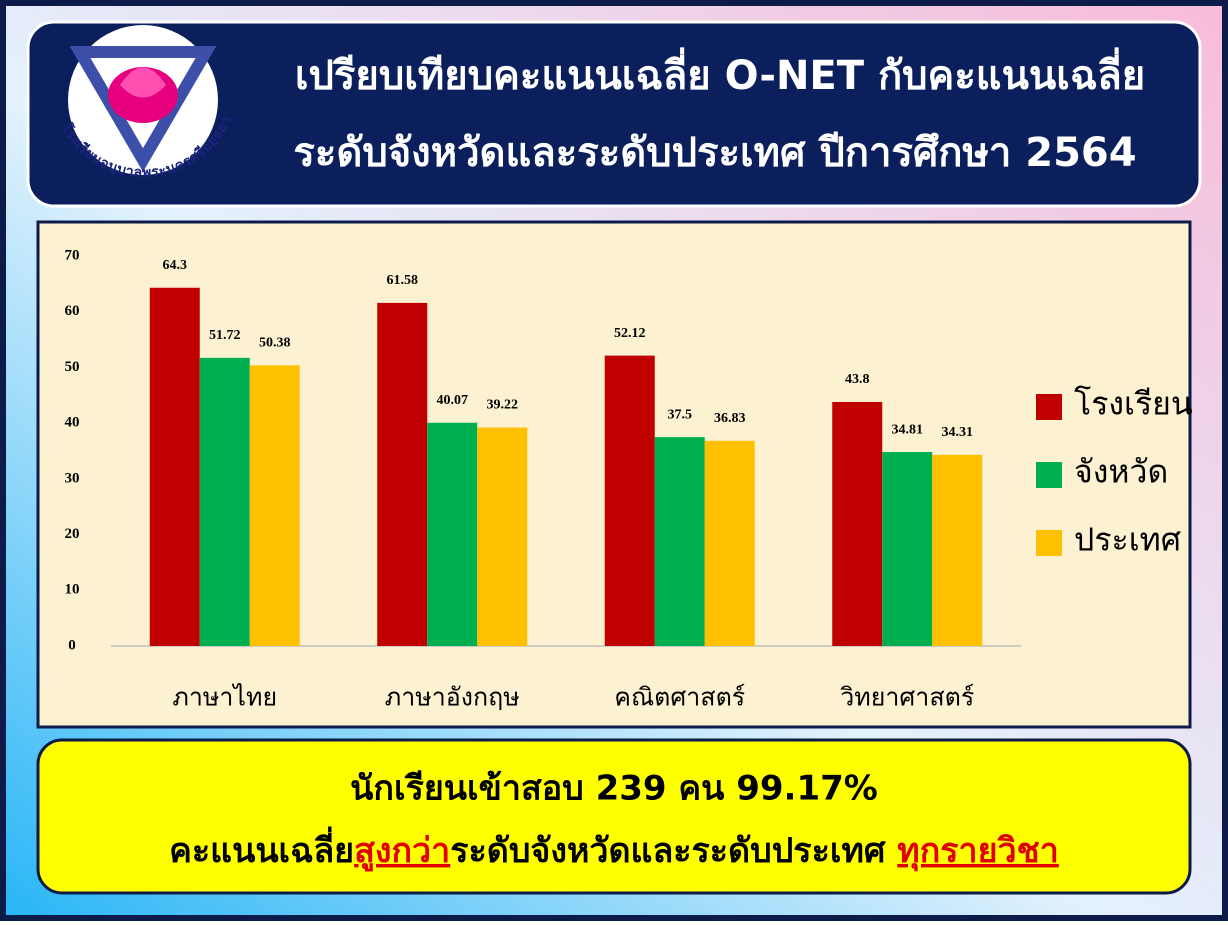 The width and height of the screenshot is (1228, 925). What do you see at coordinates (225, 335) in the screenshot?
I see `value-label: 51.72` at bounding box center [225, 335].